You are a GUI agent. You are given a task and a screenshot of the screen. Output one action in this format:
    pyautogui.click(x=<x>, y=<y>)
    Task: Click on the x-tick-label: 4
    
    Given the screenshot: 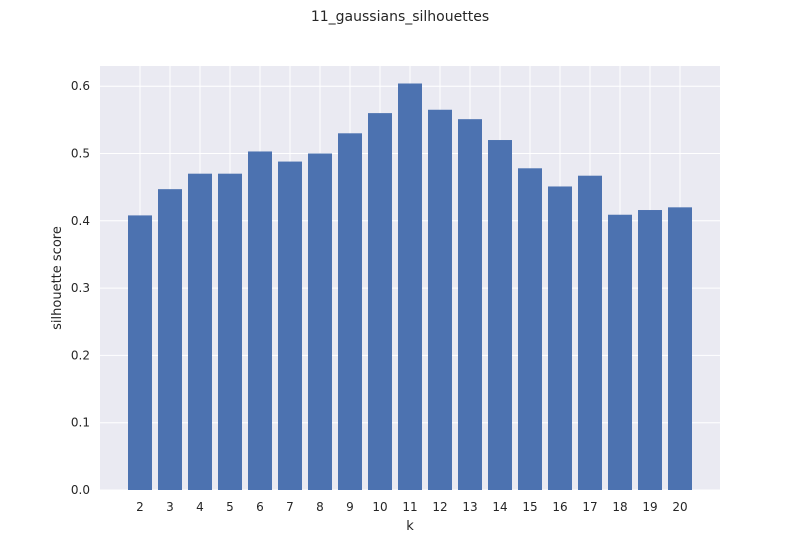 What is the action you would take?
    pyautogui.click(x=200, y=507)
    